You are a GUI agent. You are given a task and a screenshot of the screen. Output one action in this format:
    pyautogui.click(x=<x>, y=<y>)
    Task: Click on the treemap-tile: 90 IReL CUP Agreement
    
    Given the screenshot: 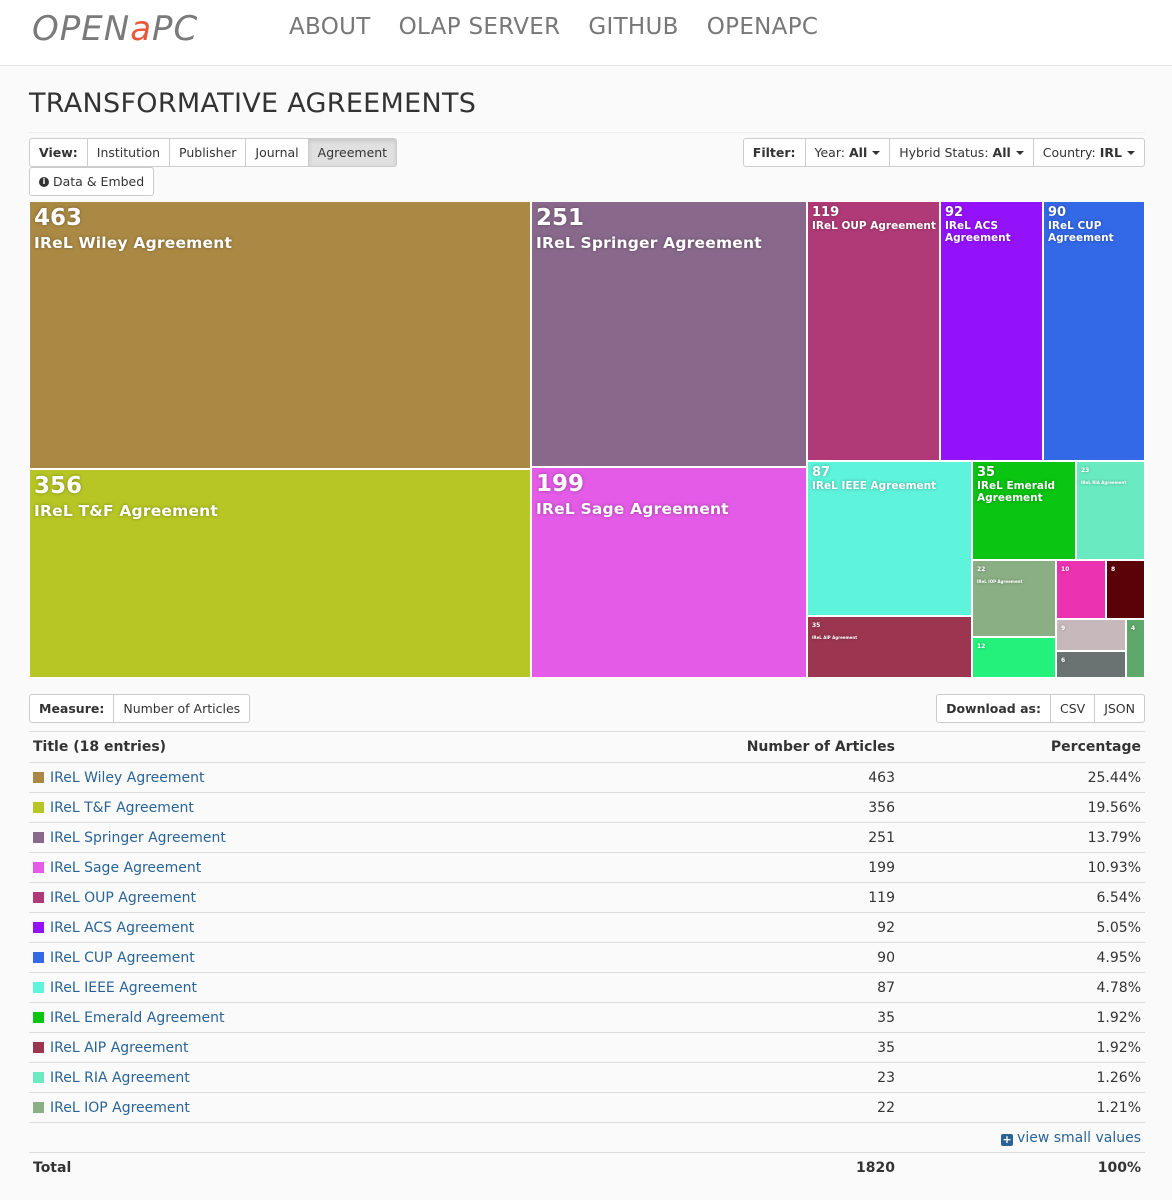 What is the action you would take?
    pyautogui.click(x=1094, y=331)
    